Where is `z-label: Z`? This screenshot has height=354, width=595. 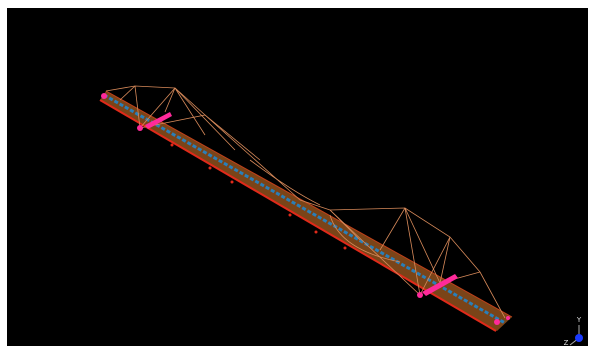 z-label: Z is located at coordinates (566, 343).